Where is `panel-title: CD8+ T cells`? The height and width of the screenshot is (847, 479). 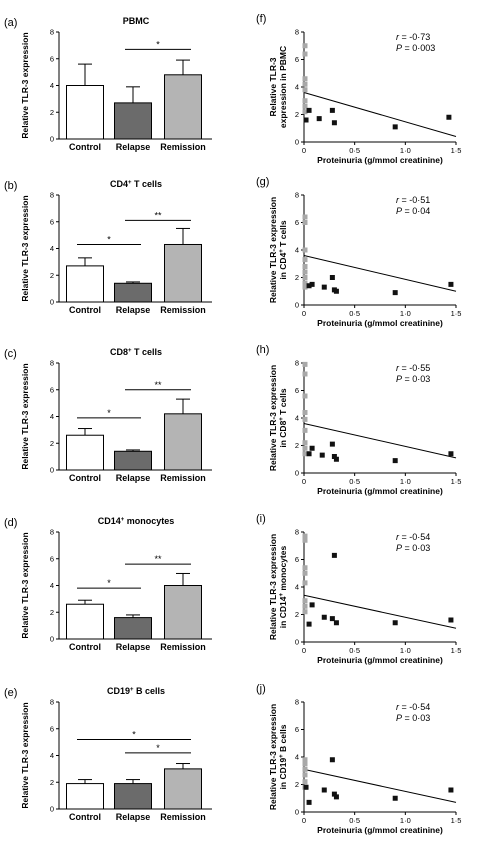
panel-title: CD8+ T cells is located at coordinates (136, 352).